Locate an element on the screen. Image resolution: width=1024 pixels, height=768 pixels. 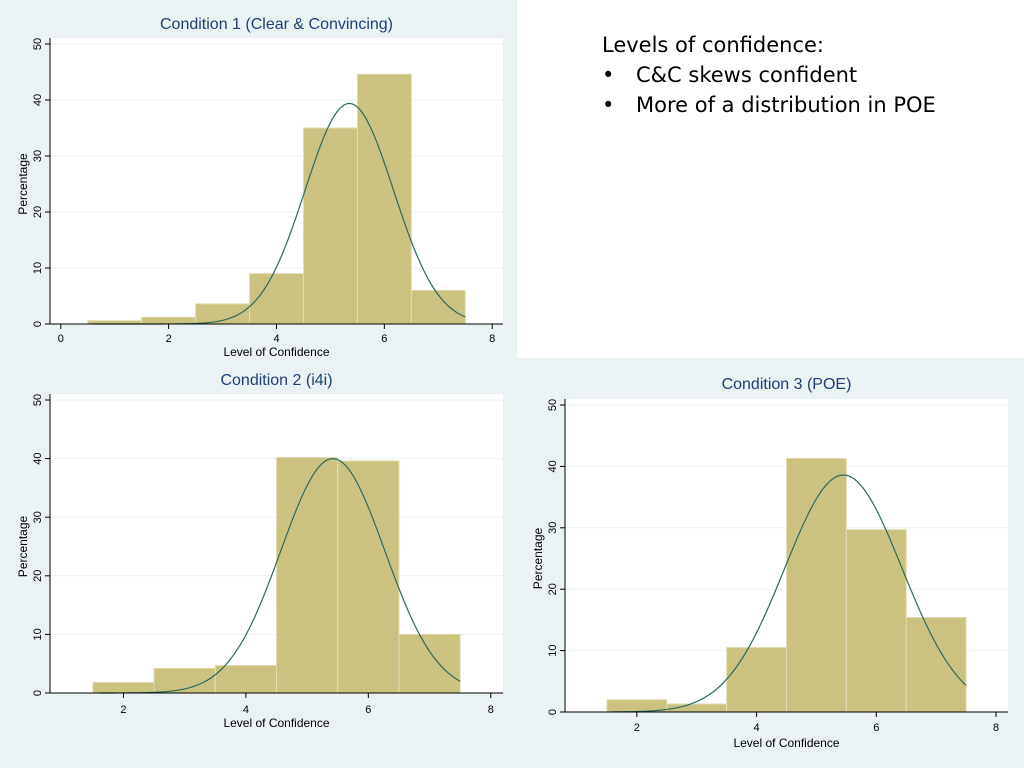
notes-bullet-item: • More of a distribution in POE is located at coordinates (802, 105).